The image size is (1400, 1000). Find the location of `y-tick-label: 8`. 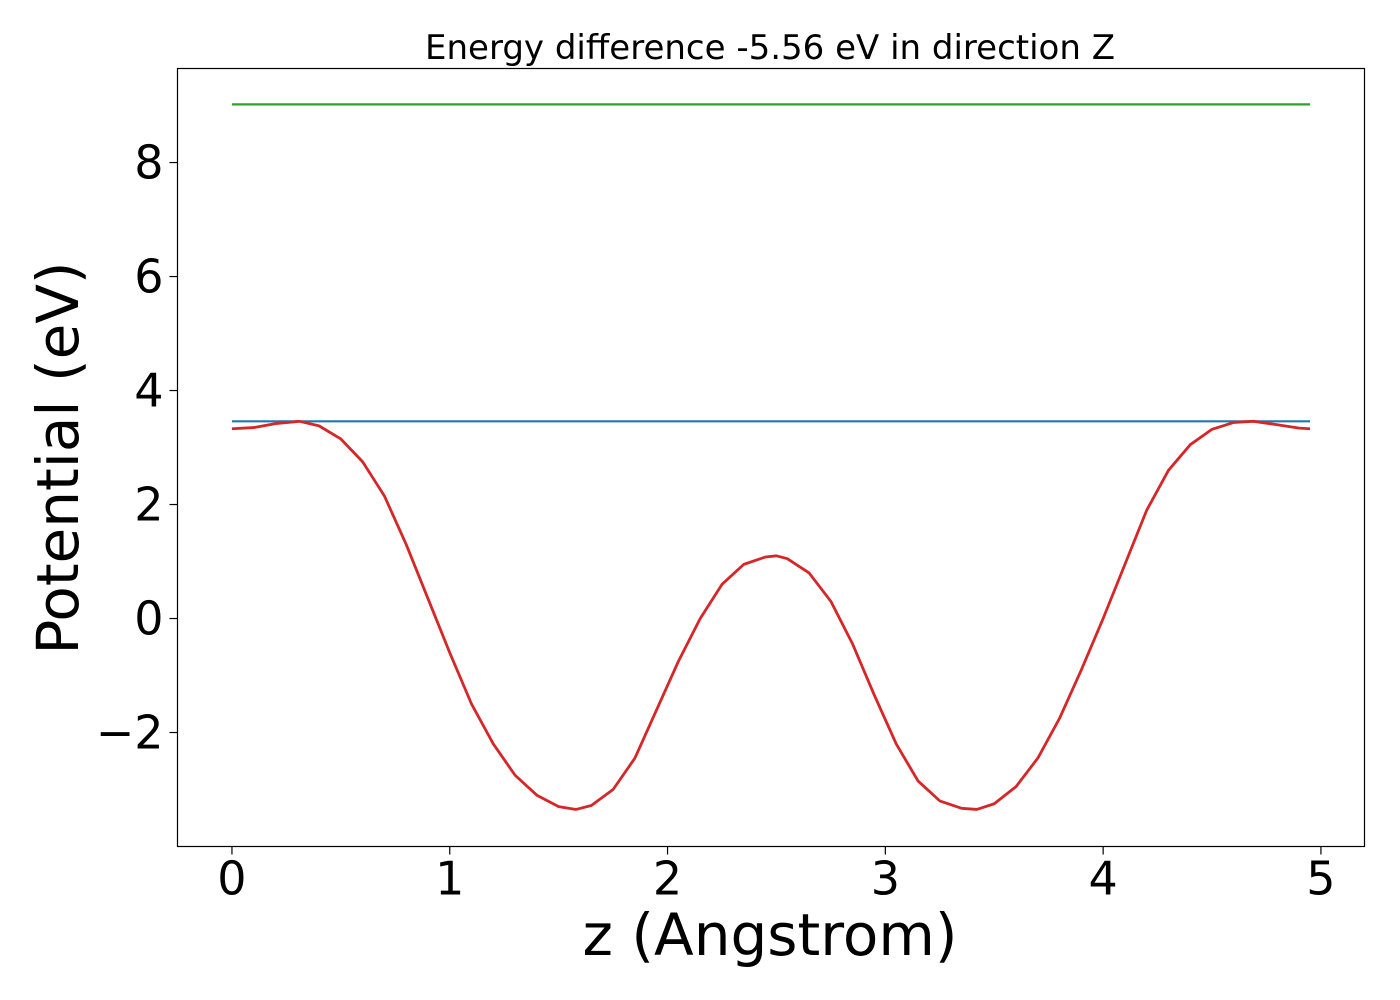

y-tick-label: 8 is located at coordinates (148, 163).